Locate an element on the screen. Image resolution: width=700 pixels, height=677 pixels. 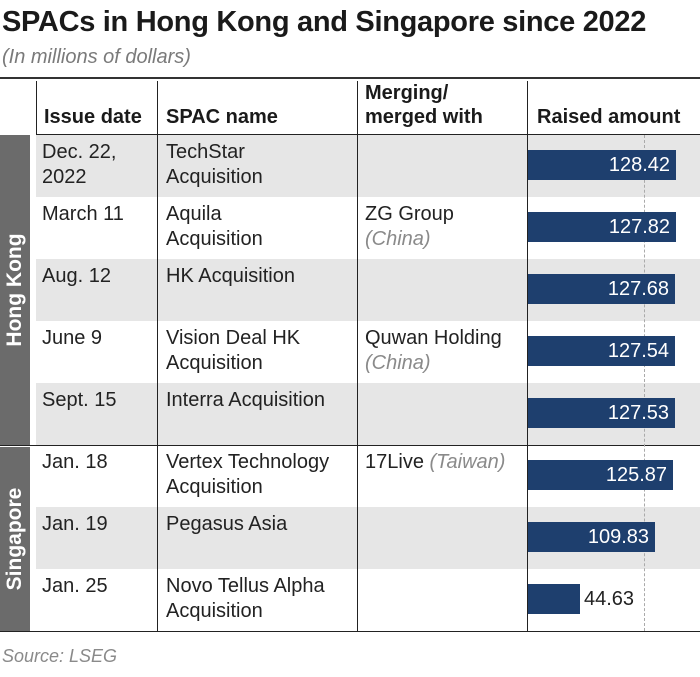
gridline is located at coordinates (644, 383).